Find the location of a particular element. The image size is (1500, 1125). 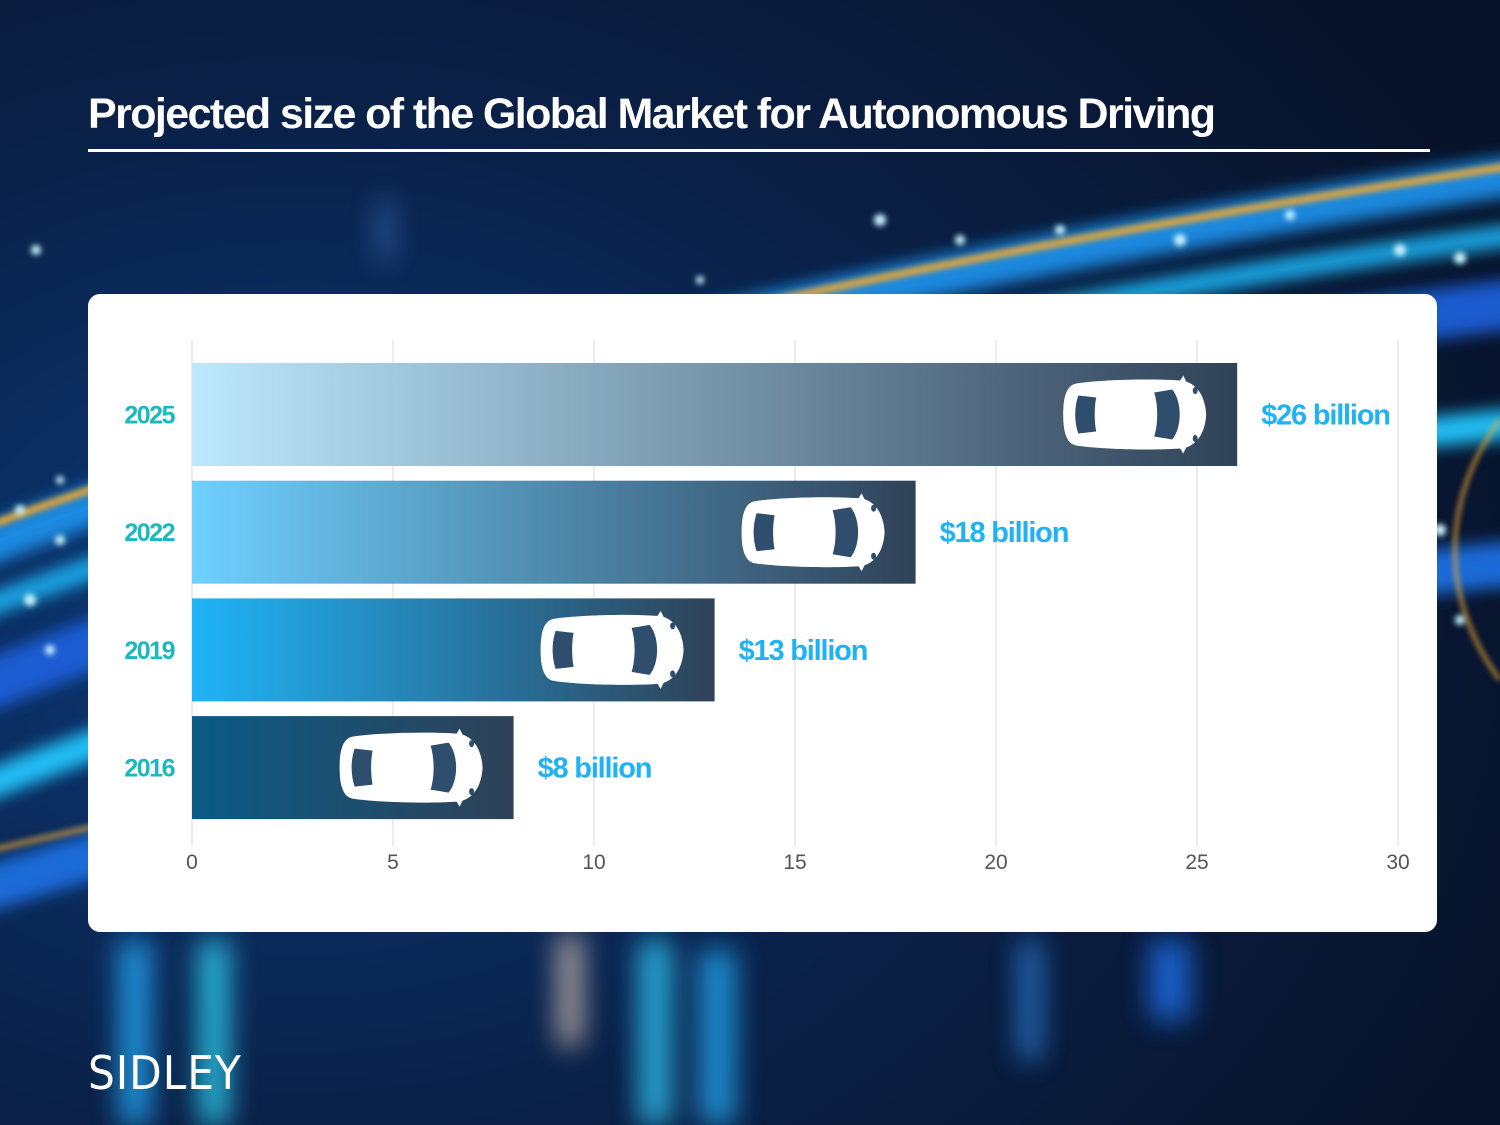

value-data-label: $26 billion is located at coordinates (1325, 416).